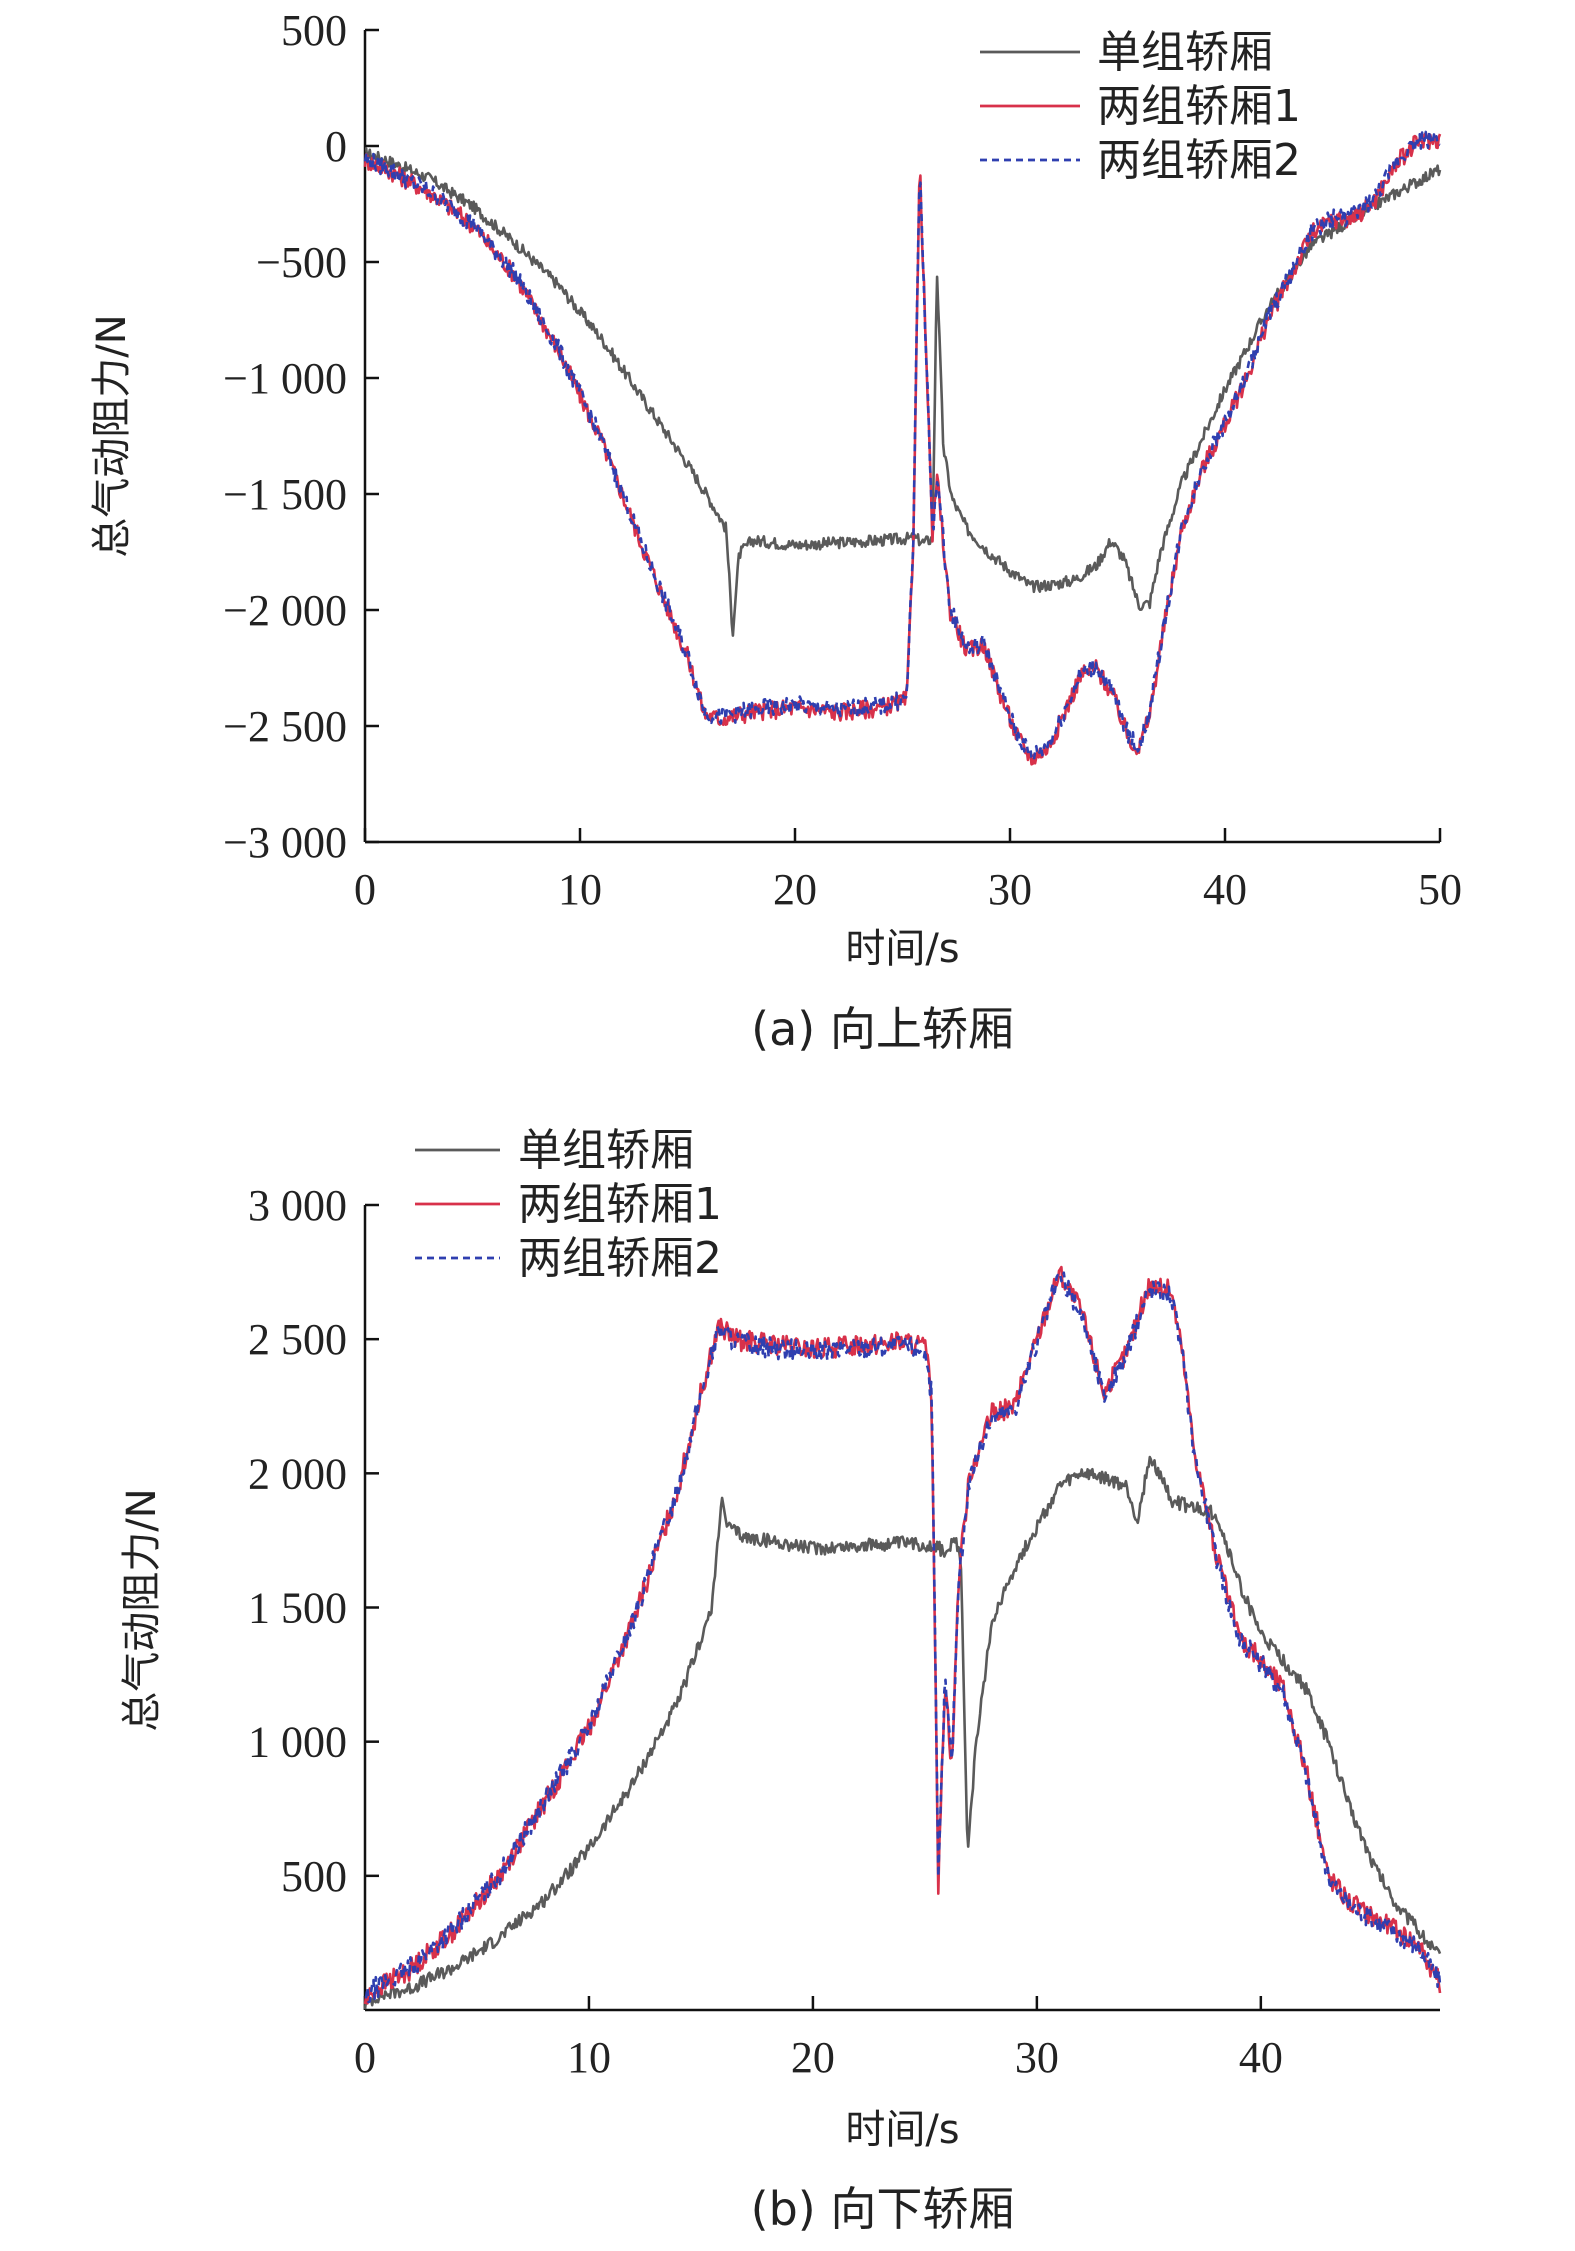  What do you see at coordinates (882, 1029) in the screenshot?
I see `chart-caption: (a) 向上轿厢` at bounding box center [882, 1029].